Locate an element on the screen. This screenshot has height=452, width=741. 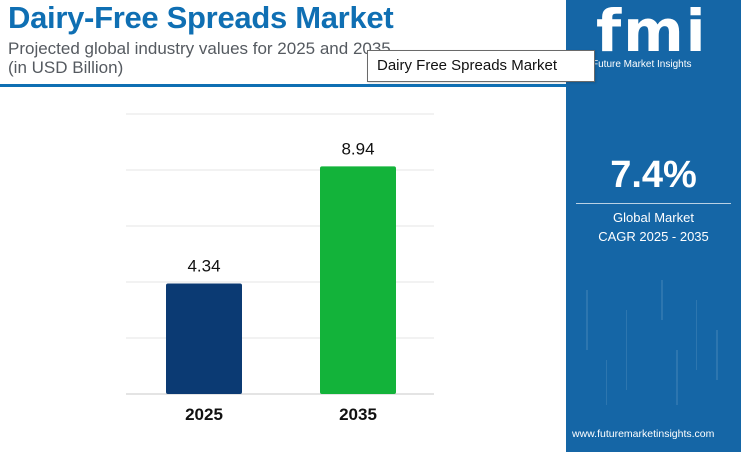
cagr-label: Global Market is located at coordinates (653, 217).